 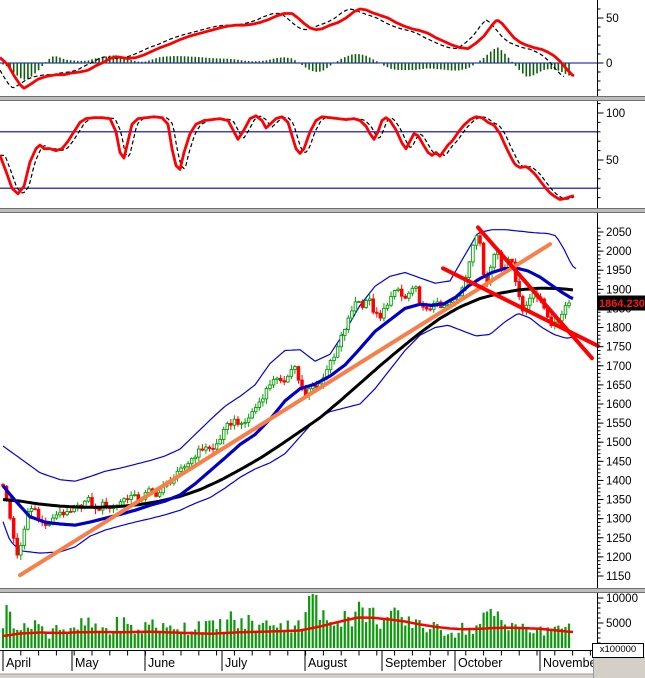 I want to click on stochastic-signal-line, so click(x=287, y=157).